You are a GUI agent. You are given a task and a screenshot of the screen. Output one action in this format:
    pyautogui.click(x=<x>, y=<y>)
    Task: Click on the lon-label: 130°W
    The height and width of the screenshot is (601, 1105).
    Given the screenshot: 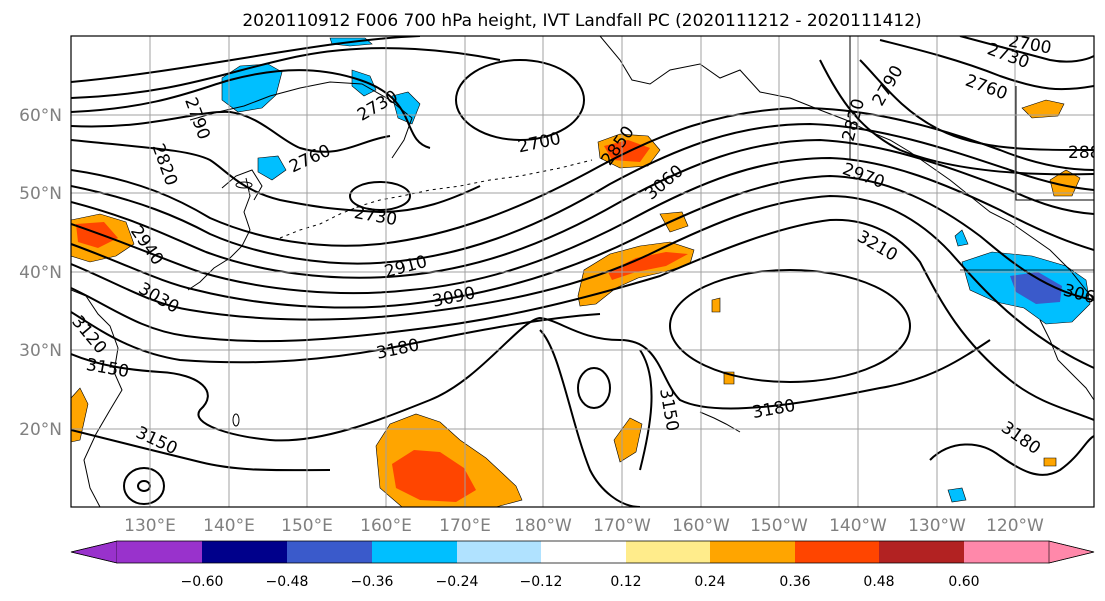 What is the action you would take?
    pyautogui.click(x=937, y=526)
    